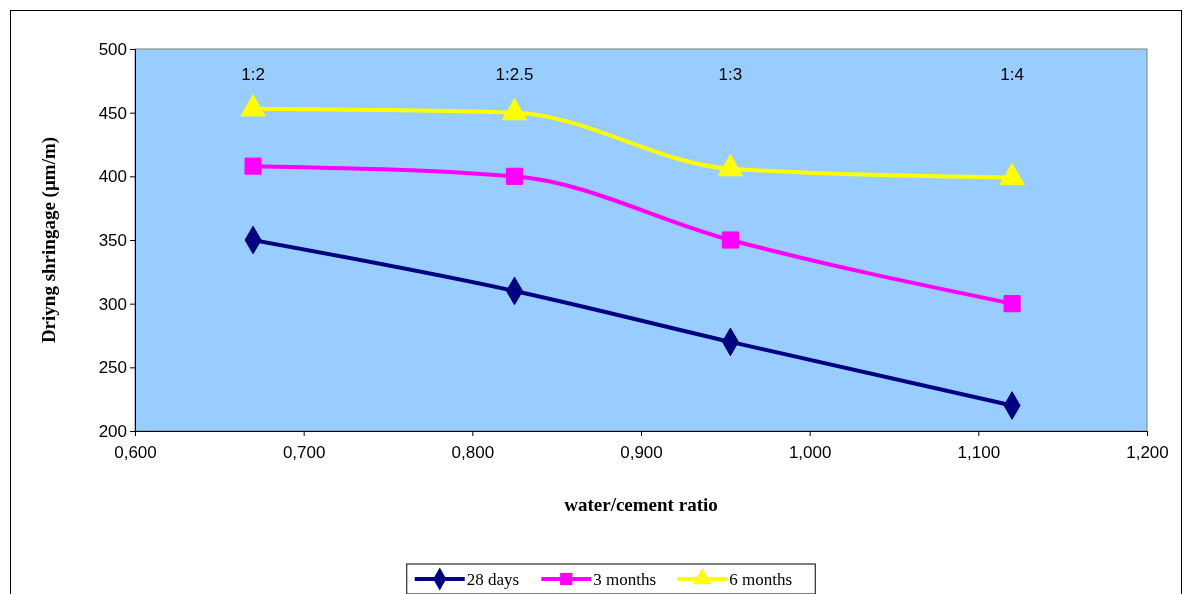 The image size is (1192, 594). What do you see at coordinates (761, 579) in the screenshot?
I see `legend-label: 6 months` at bounding box center [761, 579].